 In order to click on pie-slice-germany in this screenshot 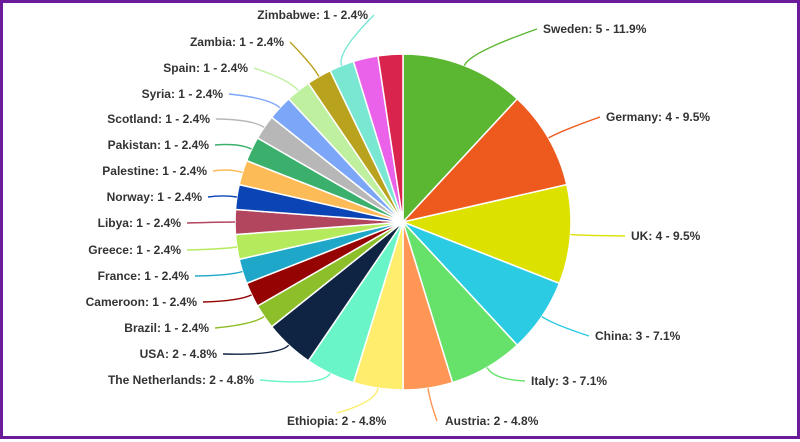, I will do `click(484, 160)`.